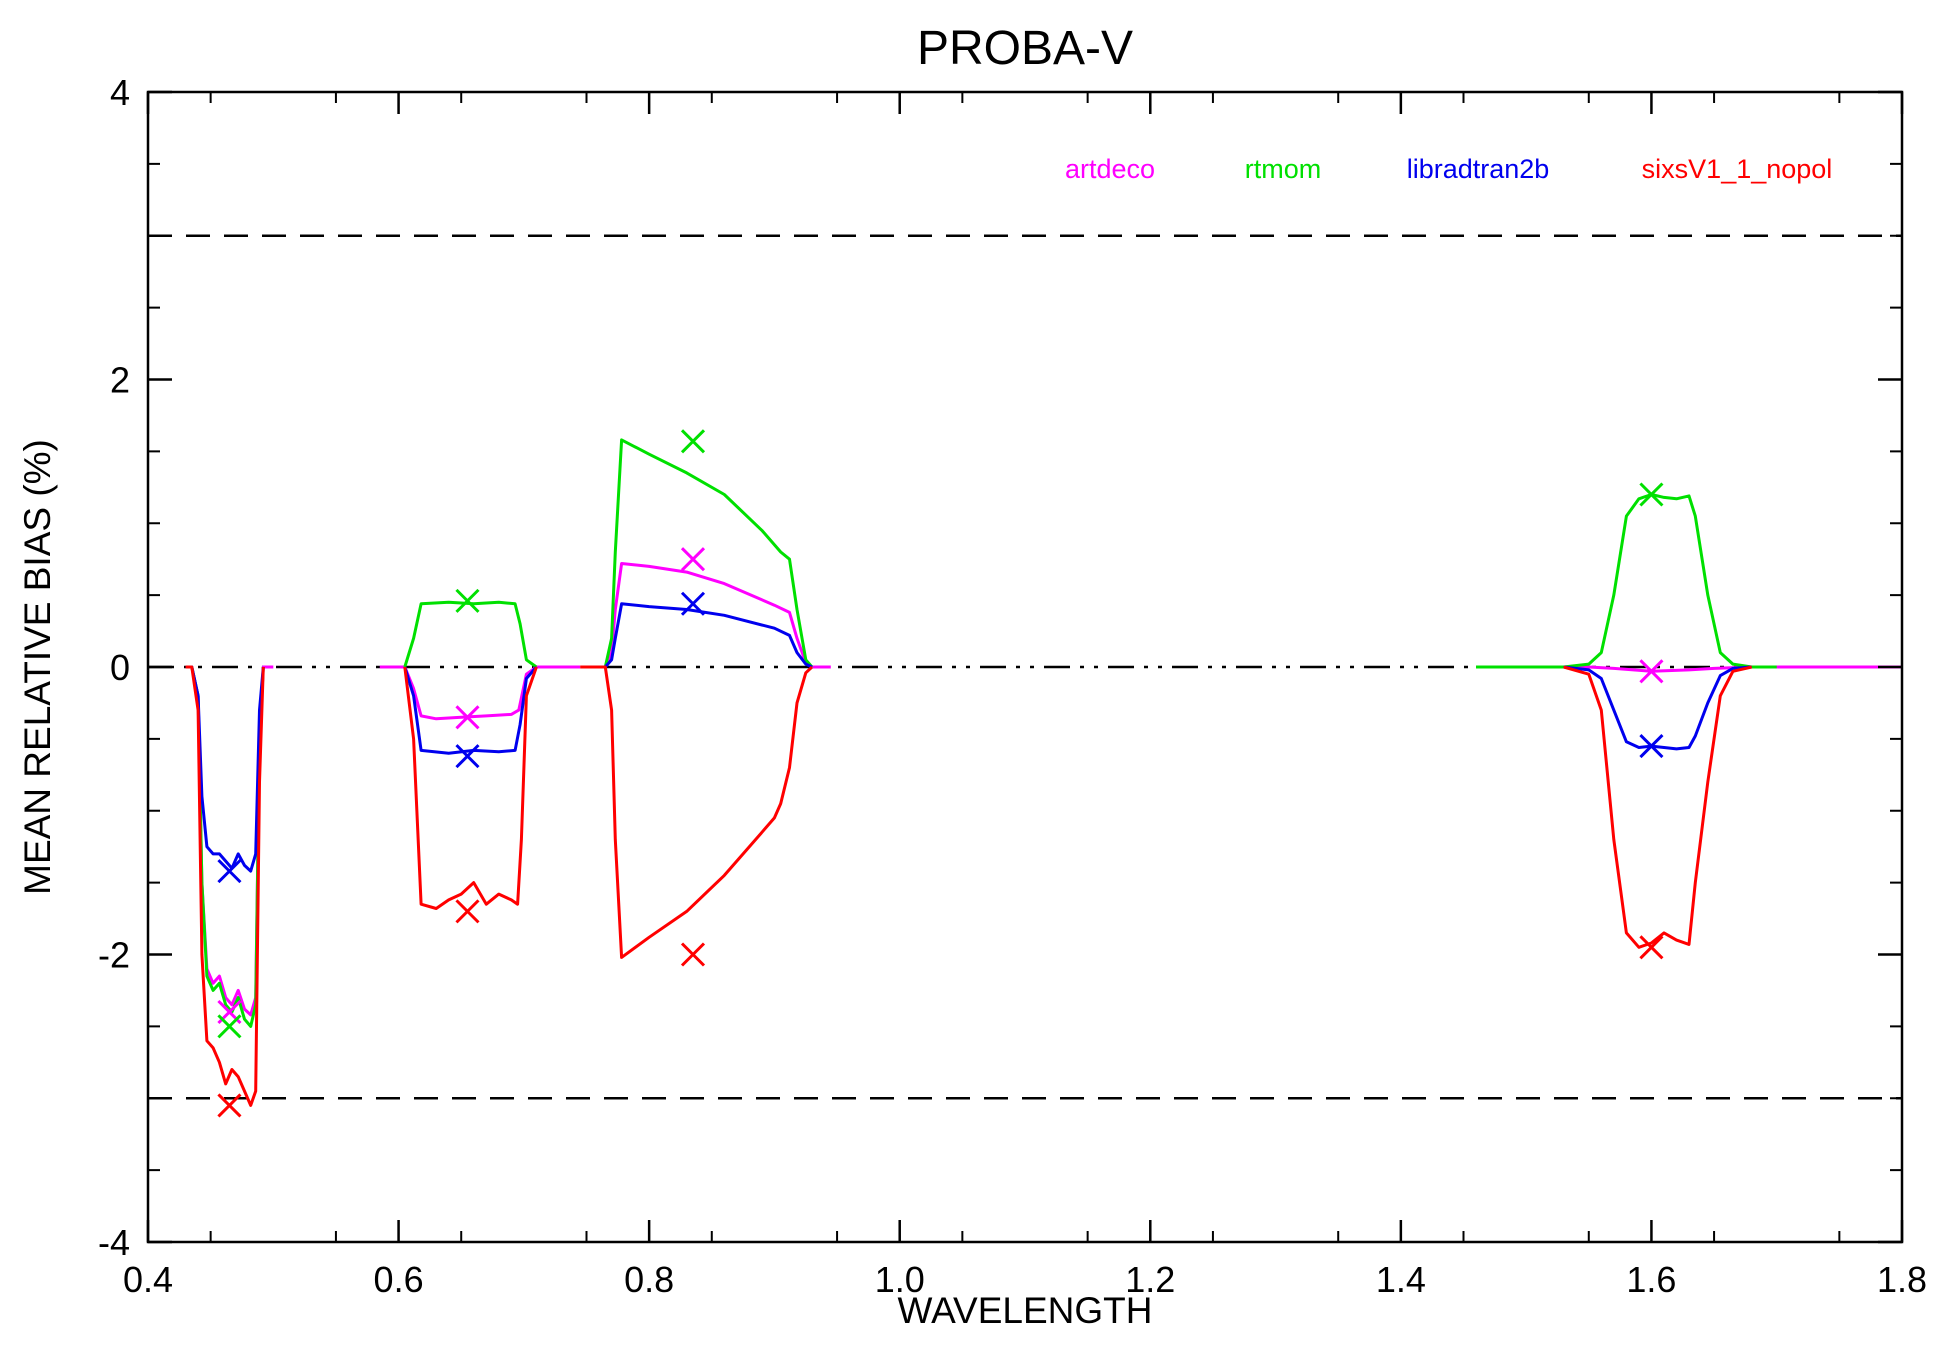  I want to click on y-tick-label: -2, so click(114, 955).